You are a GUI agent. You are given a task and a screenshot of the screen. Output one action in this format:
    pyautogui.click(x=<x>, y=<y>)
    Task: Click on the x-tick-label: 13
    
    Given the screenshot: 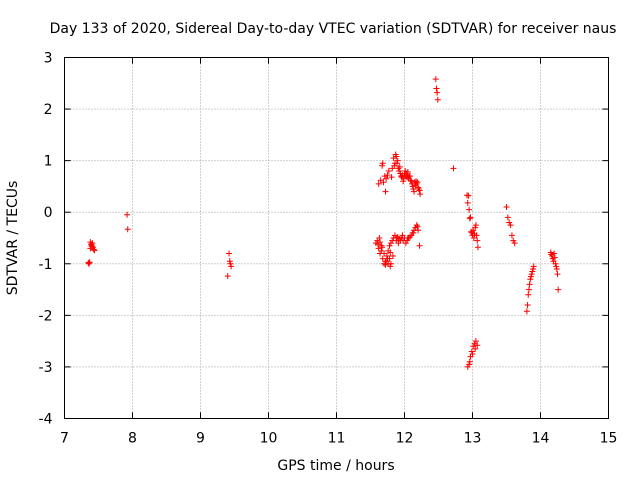 What is the action you would take?
    pyautogui.click(x=473, y=439)
    